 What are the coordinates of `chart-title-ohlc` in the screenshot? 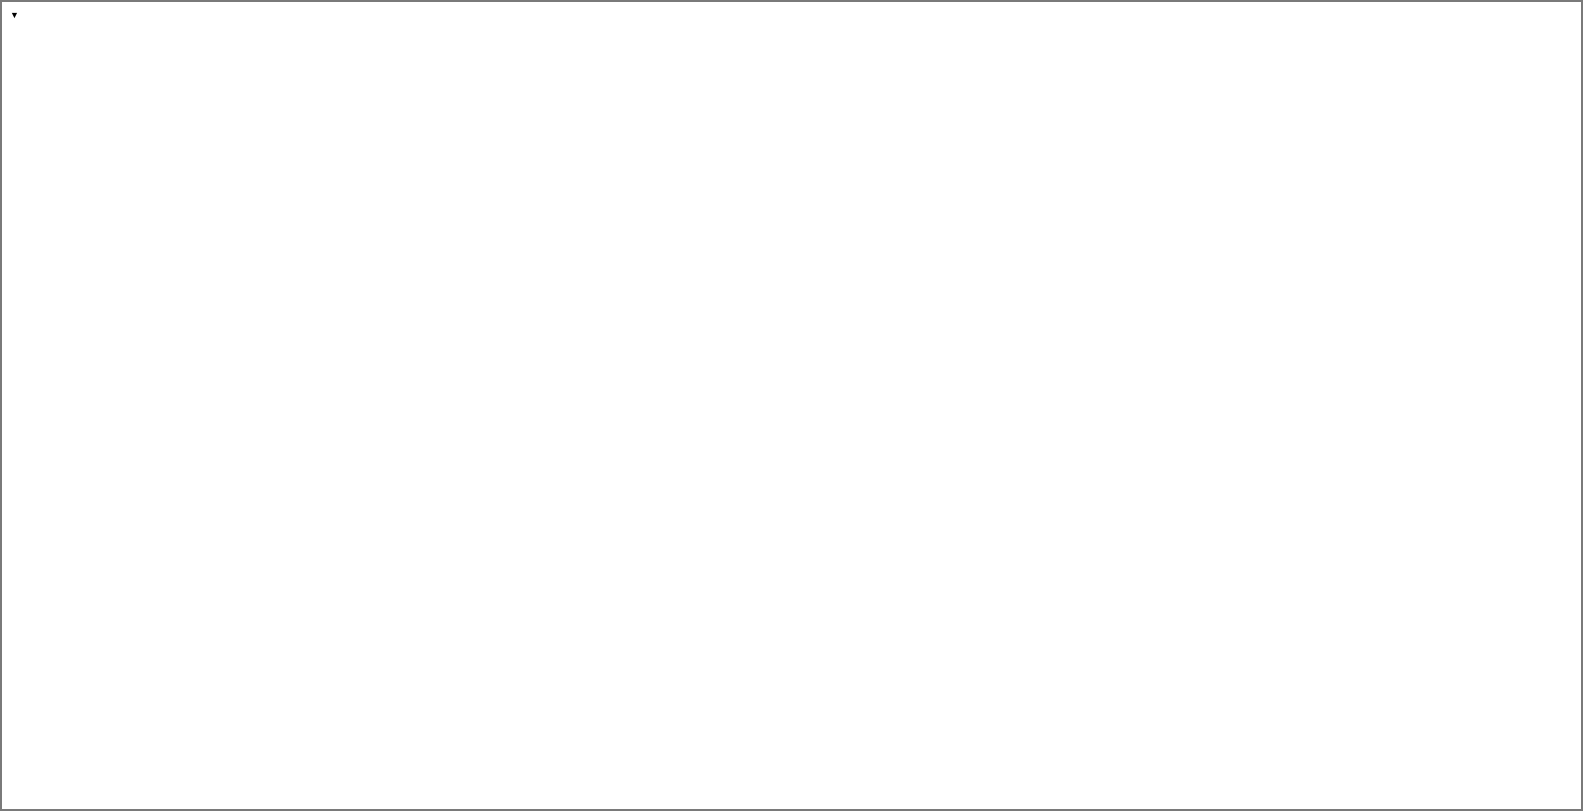 It's located at (32, 15).